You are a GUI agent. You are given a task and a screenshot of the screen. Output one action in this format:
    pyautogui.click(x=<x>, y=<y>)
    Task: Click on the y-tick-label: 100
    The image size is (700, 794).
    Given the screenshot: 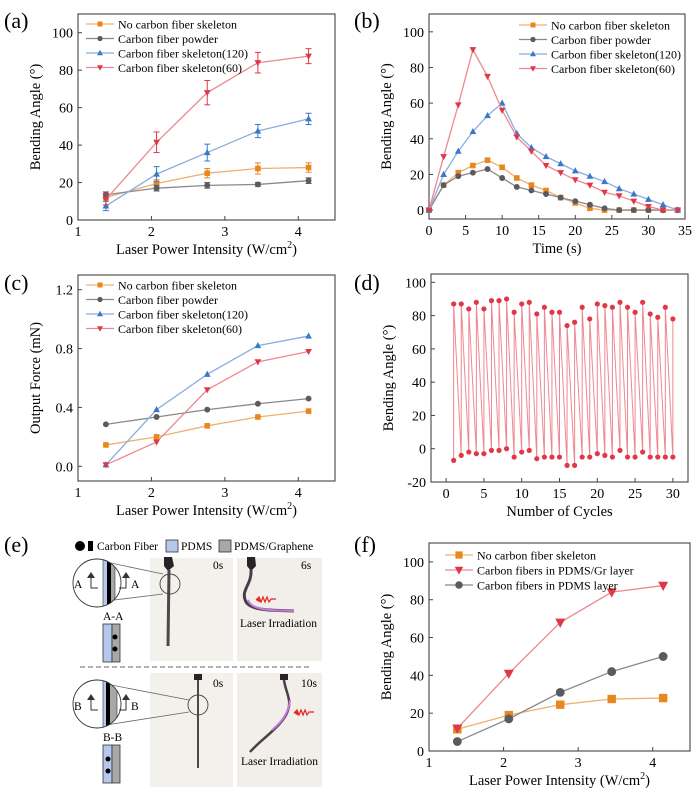 What is the action you would take?
    pyautogui.click(x=413, y=33)
    